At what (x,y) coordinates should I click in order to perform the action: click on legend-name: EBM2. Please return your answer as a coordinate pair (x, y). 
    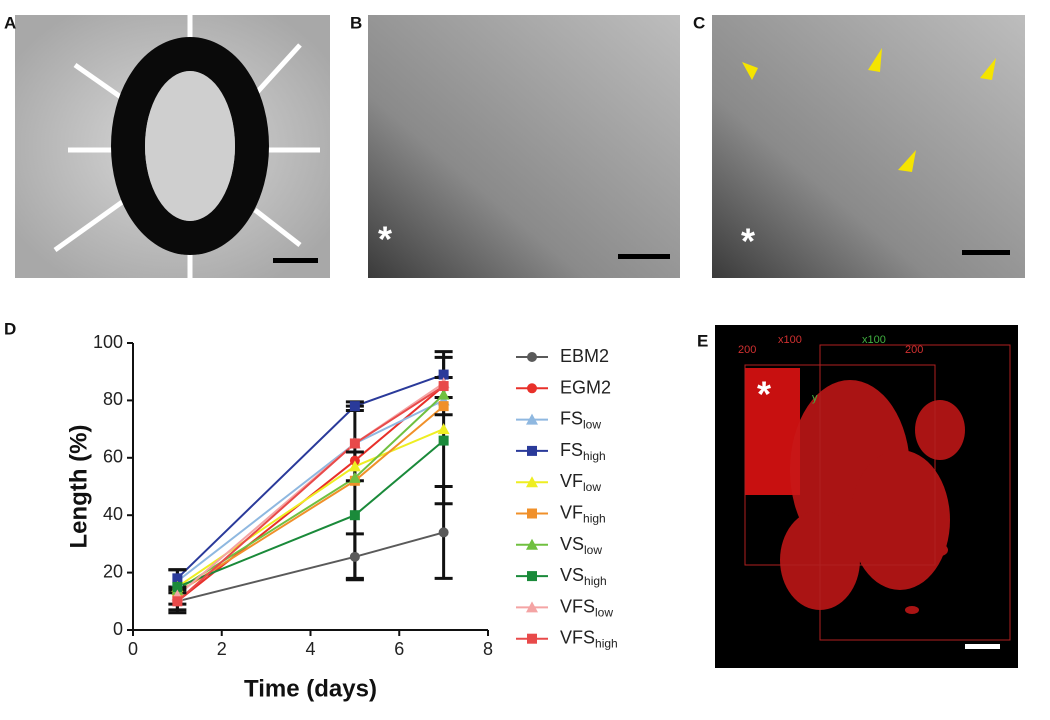
    Looking at the image, I should click on (584, 356).